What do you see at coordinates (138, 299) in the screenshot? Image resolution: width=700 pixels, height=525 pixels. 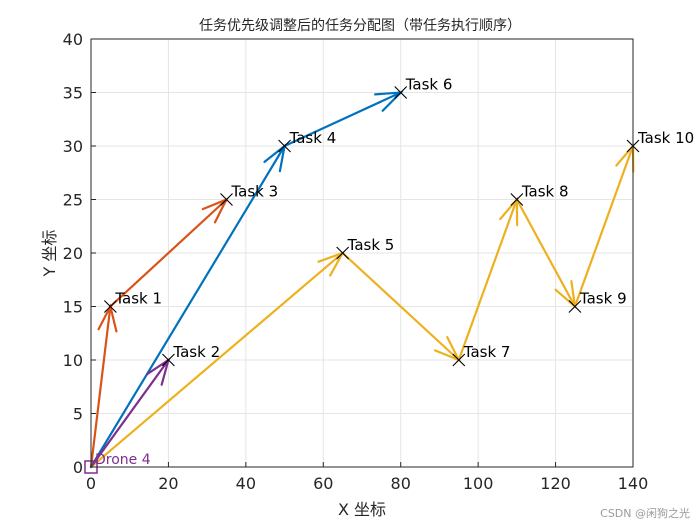 I see `task-label: Task 1` at bounding box center [138, 299].